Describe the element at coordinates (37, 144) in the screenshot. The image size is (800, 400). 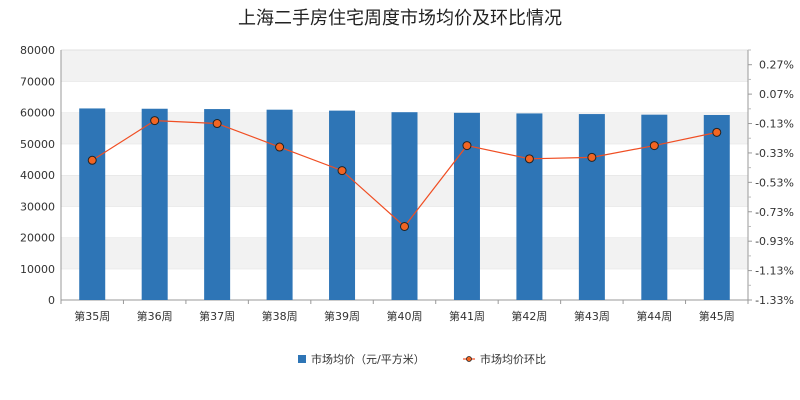
I see `y-left-tick-label: 50000` at that location.